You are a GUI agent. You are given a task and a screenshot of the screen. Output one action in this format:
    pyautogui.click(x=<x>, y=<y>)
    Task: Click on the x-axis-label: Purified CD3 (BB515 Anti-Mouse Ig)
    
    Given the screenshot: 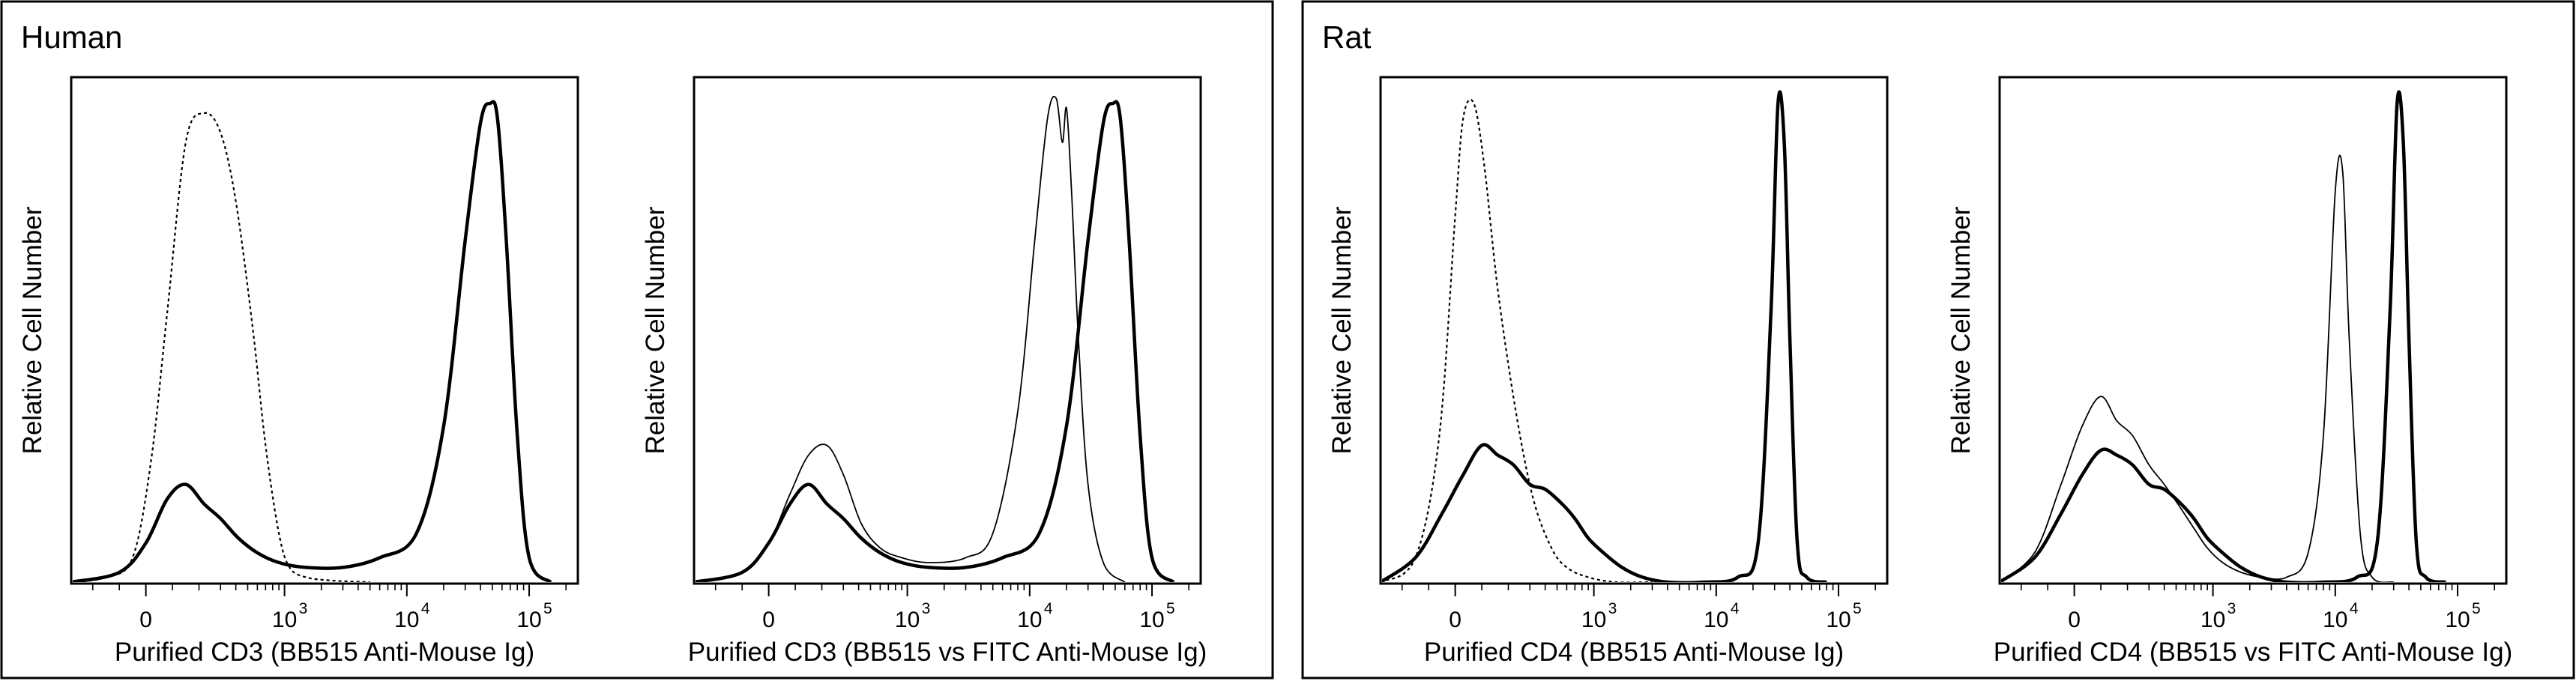 What is the action you would take?
    pyautogui.click(x=325, y=652)
    